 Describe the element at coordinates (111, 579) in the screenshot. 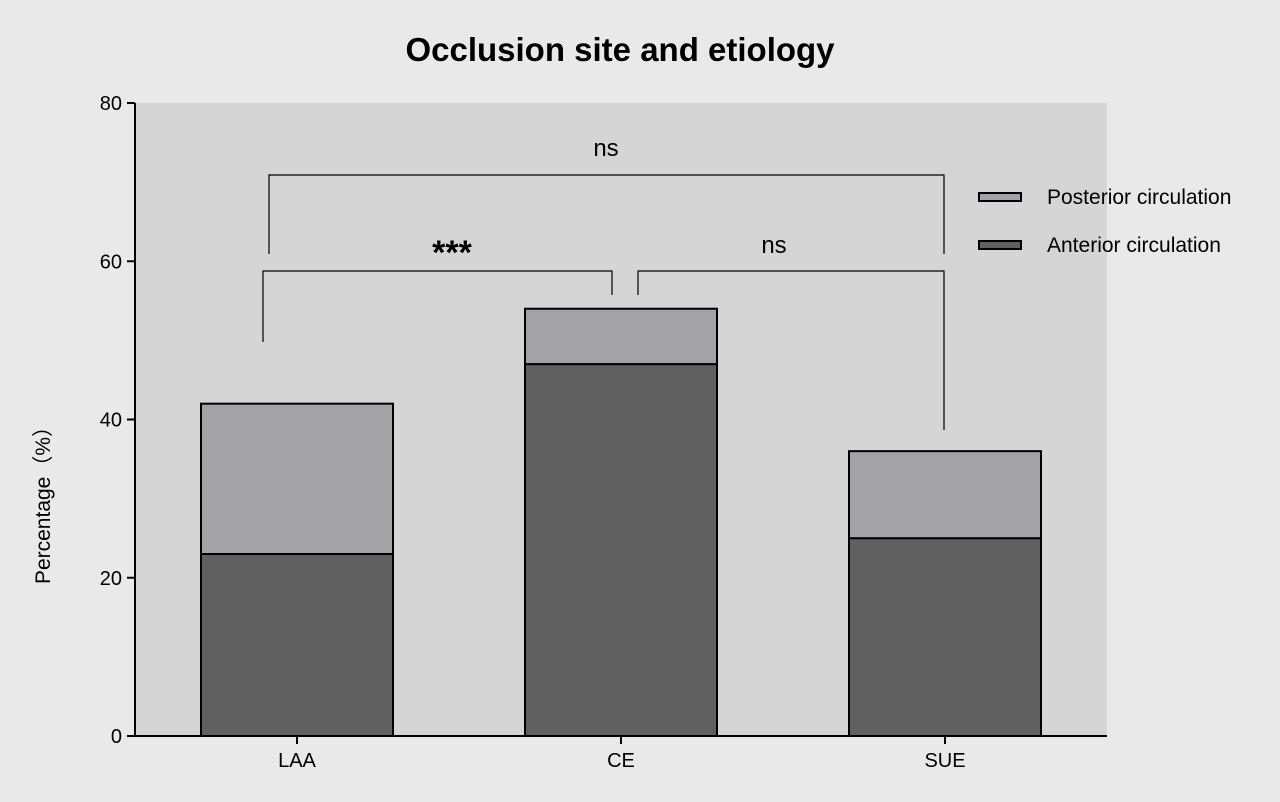

I see `y-tick-label: 20` at that location.